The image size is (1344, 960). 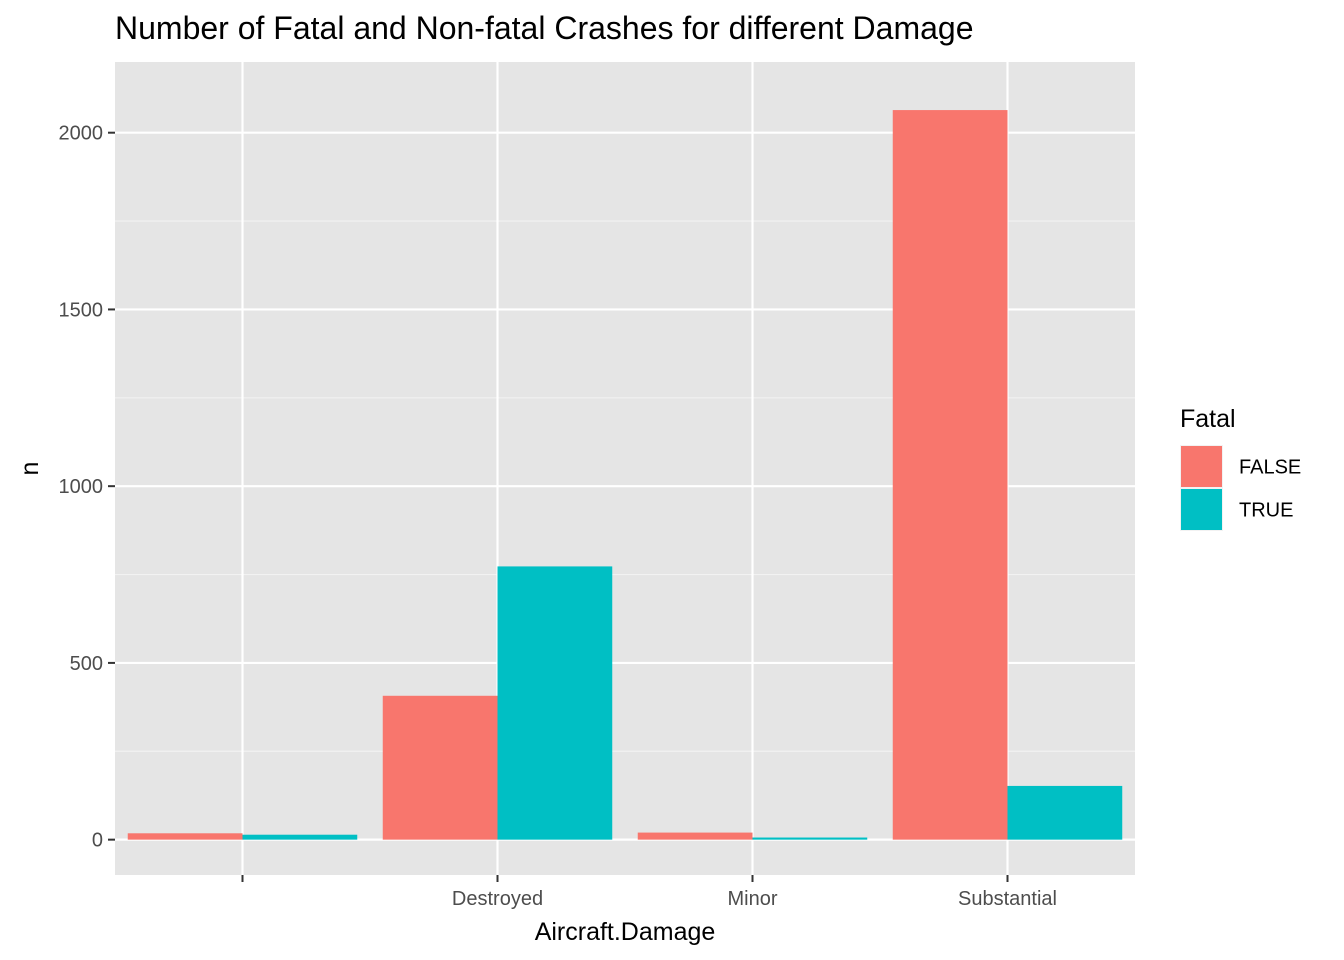 I want to click on legend-label: FALSE, so click(x=1270, y=468).